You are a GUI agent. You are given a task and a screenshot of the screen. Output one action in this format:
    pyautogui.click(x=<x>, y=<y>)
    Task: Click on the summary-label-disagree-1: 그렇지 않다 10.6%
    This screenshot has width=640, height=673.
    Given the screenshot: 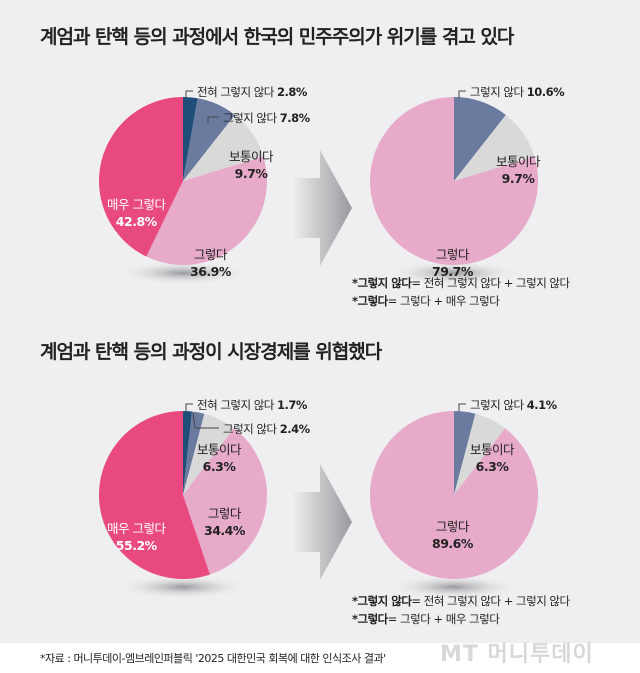 What is the action you would take?
    pyautogui.click(x=517, y=92)
    